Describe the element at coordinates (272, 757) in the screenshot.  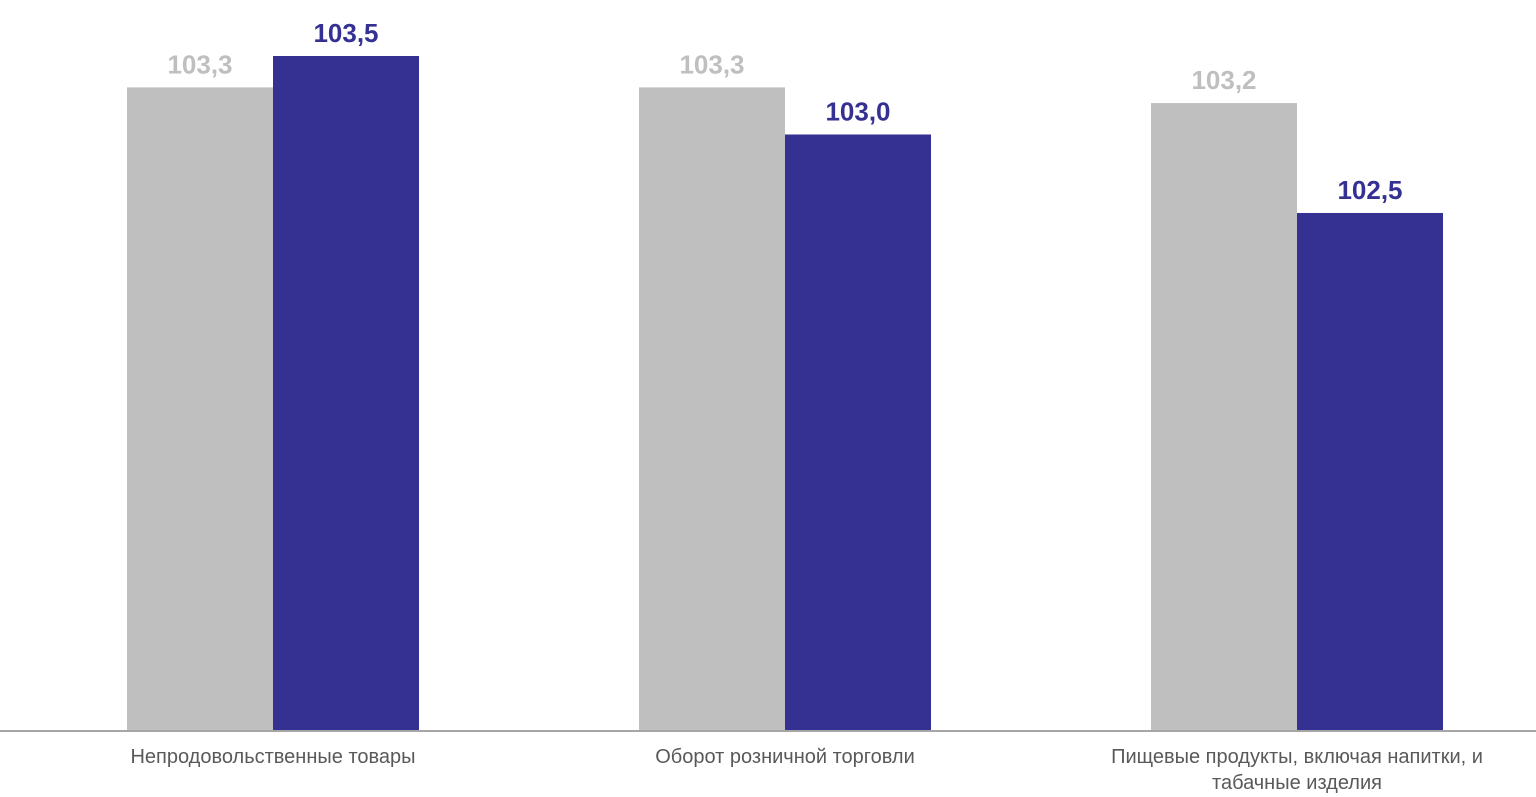
I see `category-label-1-line-1: Непродовольственные товары` at that location.